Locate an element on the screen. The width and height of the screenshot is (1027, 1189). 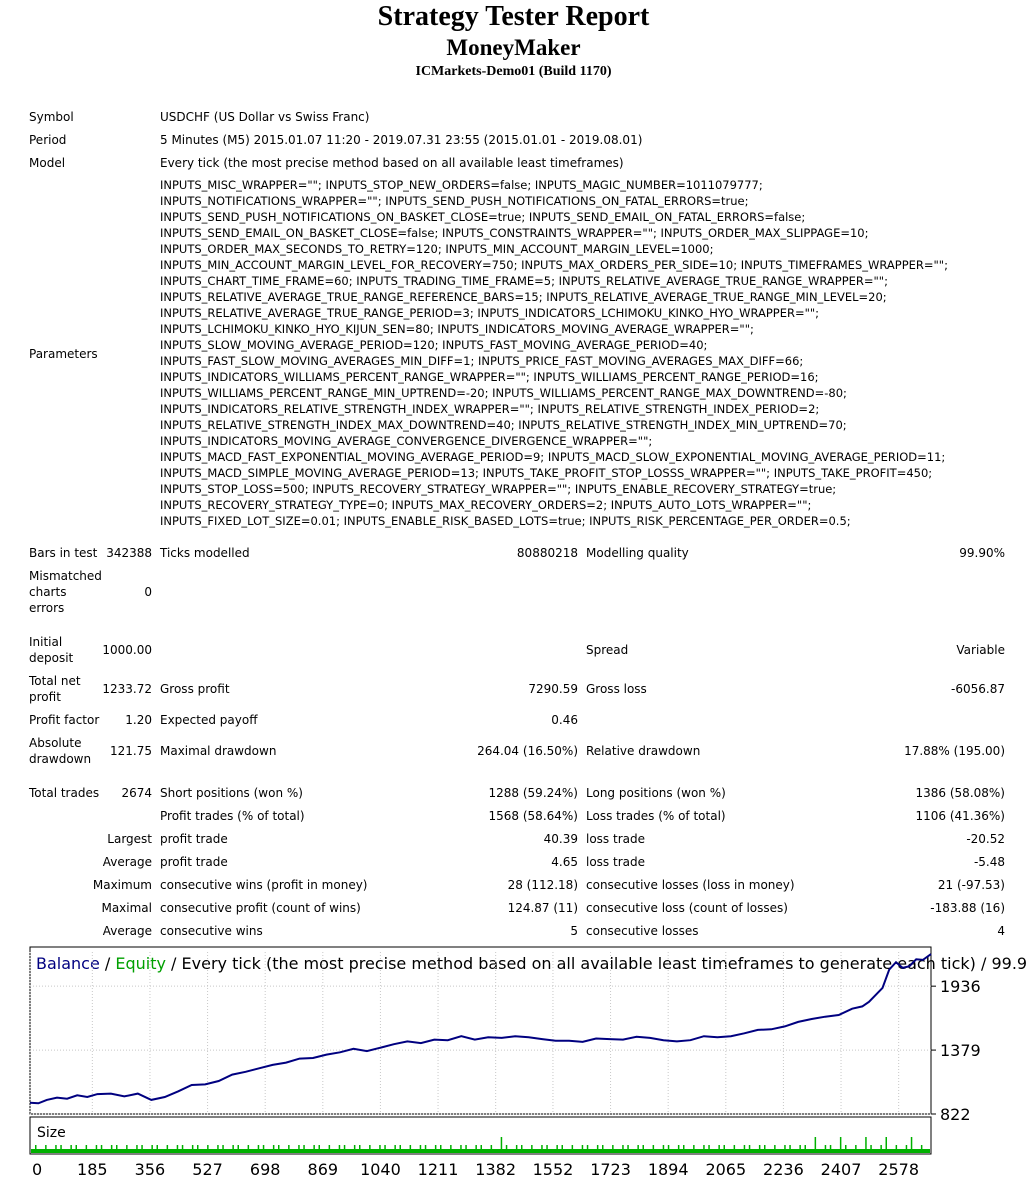
average-loss-trade-label: loss trade is located at coordinates (615, 862).